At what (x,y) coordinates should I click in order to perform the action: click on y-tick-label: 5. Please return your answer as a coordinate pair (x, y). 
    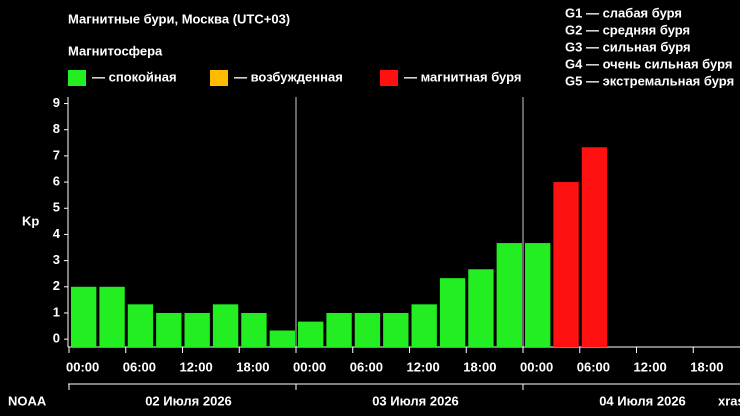
    Looking at the image, I should click on (56, 207).